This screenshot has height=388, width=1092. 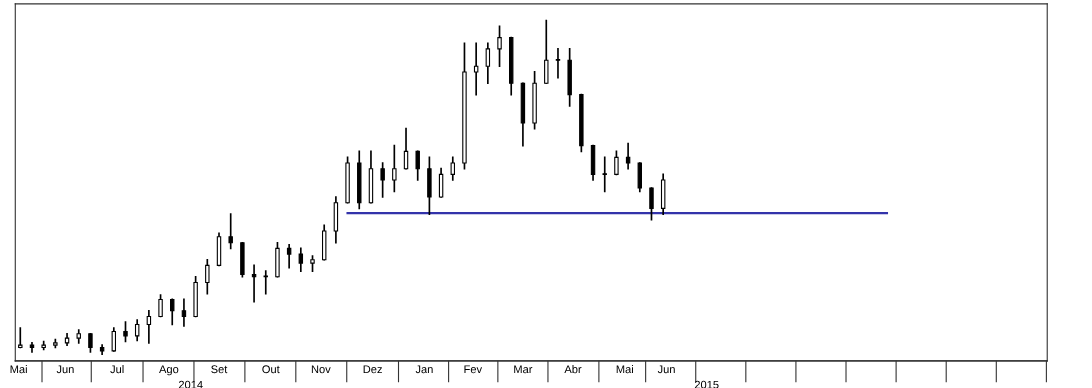 What do you see at coordinates (372, 369) in the screenshot?
I see `x-tick-label: Dez` at bounding box center [372, 369].